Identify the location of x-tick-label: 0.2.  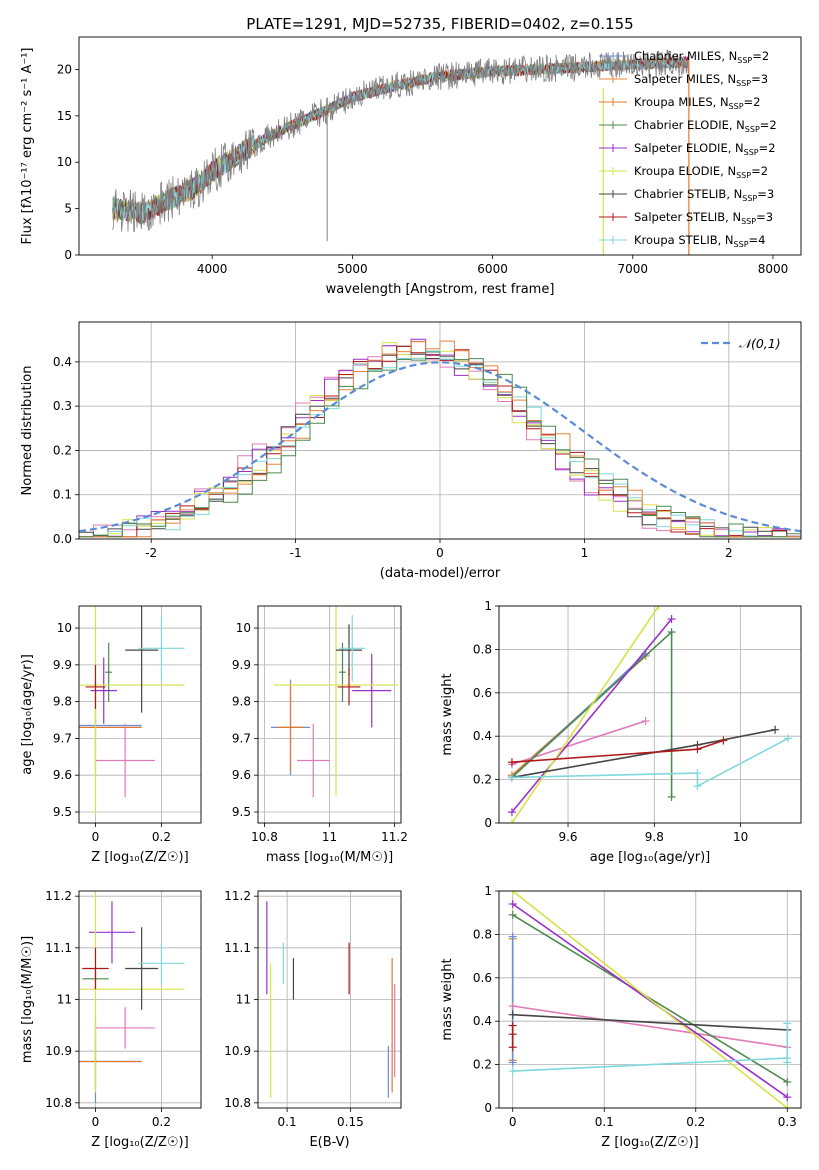
(695, 1122).